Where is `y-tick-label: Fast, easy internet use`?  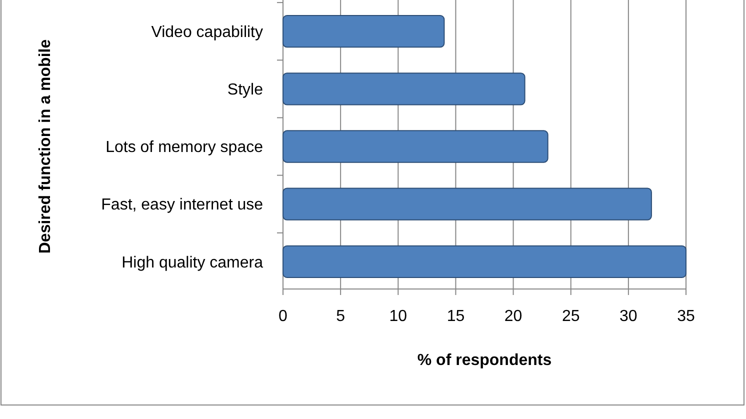 y-tick-label: Fast, easy internet use is located at coordinates (182, 205).